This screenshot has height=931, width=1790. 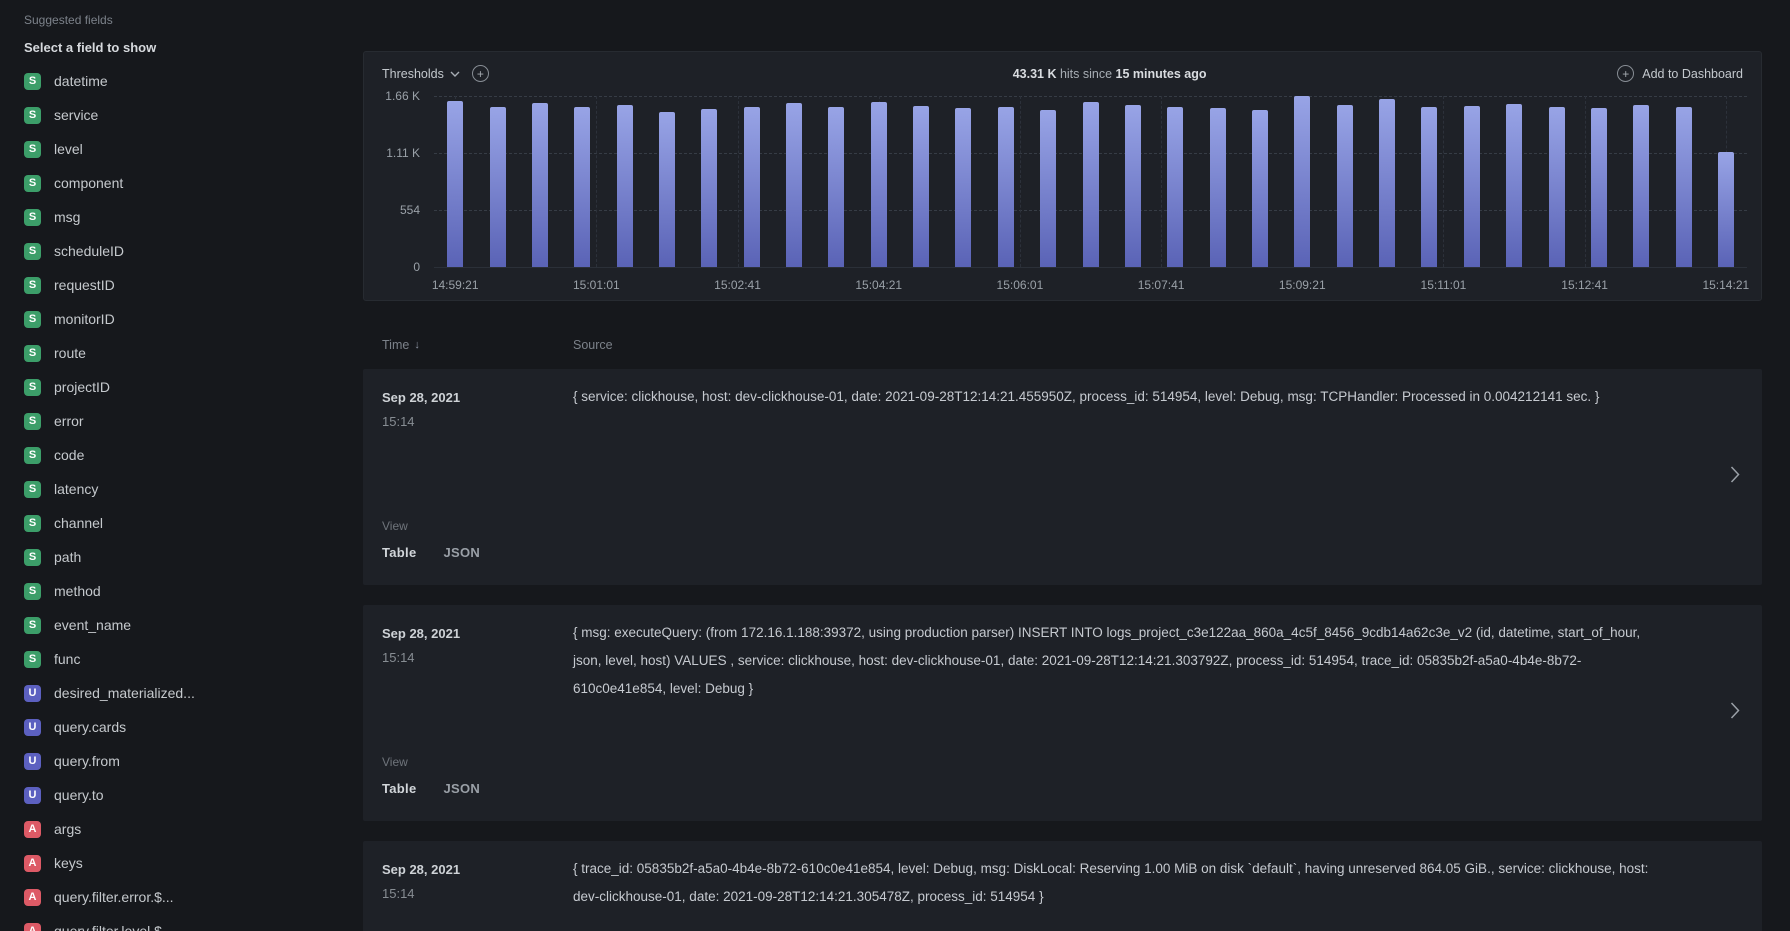 I want to click on x-axis-label: 15:12:41, so click(x=1584, y=285).